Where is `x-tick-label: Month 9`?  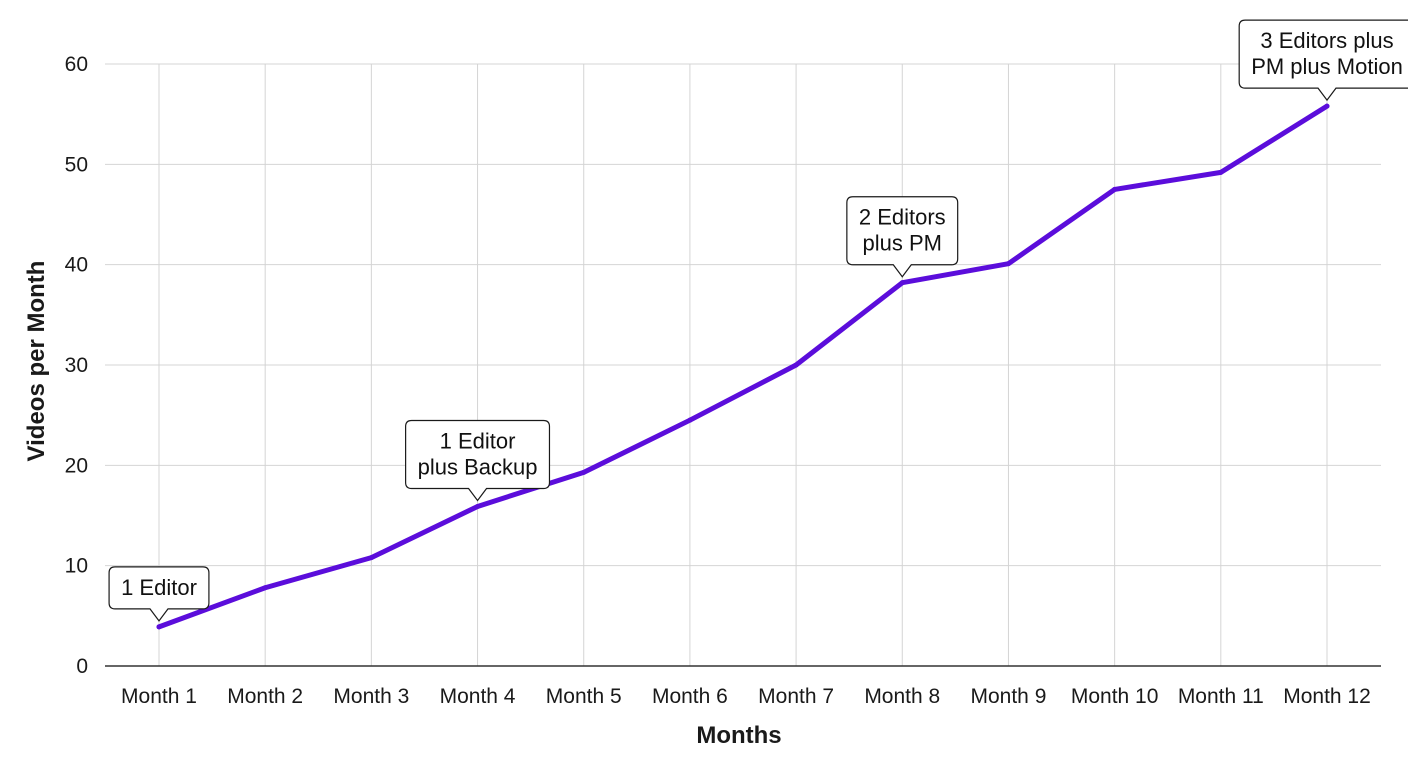 x-tick-label: Month 9 is located at coordinates (1009, 696).